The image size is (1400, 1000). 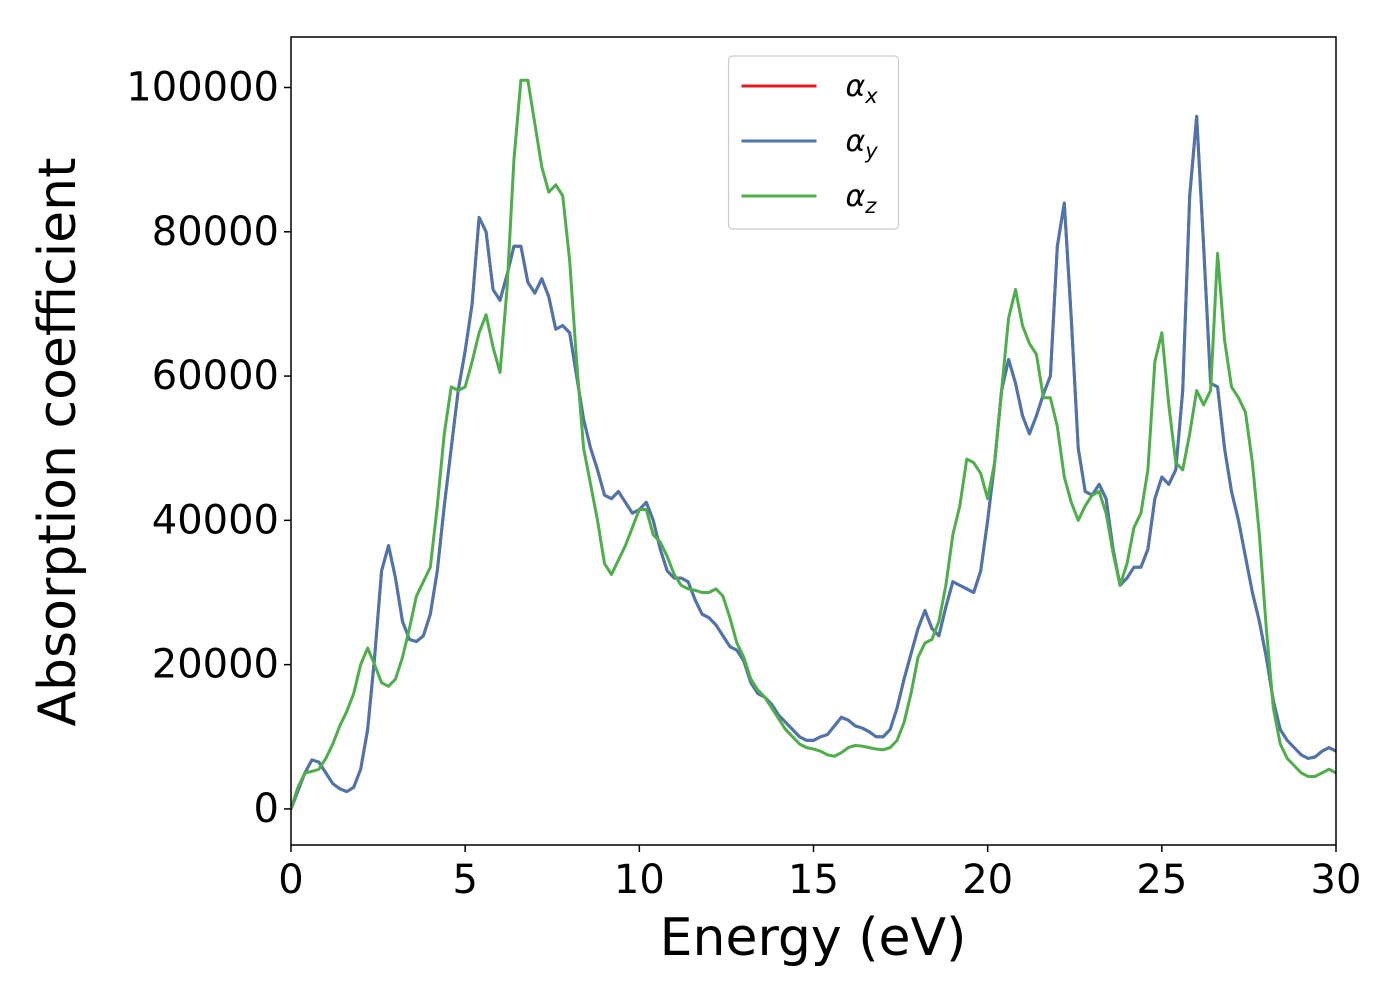 What do you see at coordinates (215, 232) in the screenshot?
I see `y-tick-label: 80000` at bounding box center [215, 232].